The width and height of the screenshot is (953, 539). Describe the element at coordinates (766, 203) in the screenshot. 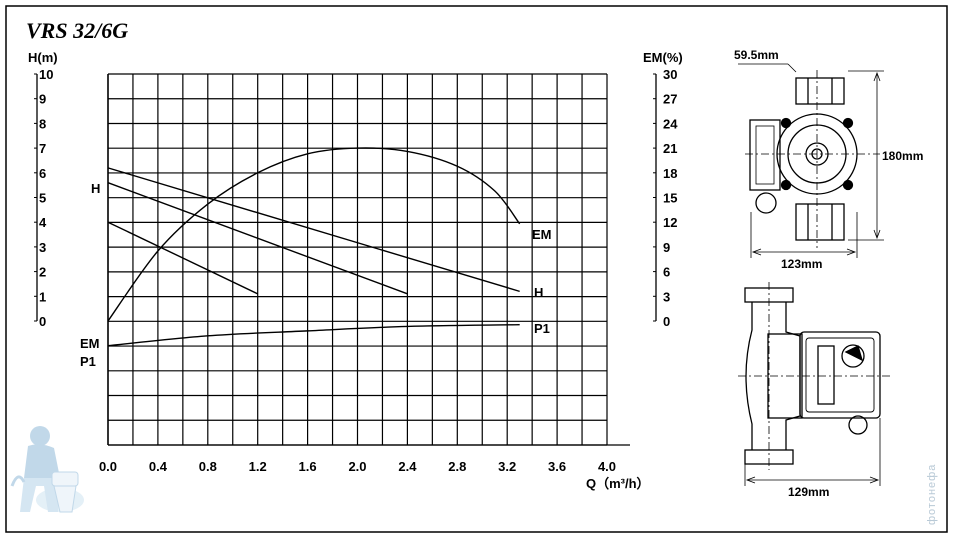

I see `cable-gland` at that location.